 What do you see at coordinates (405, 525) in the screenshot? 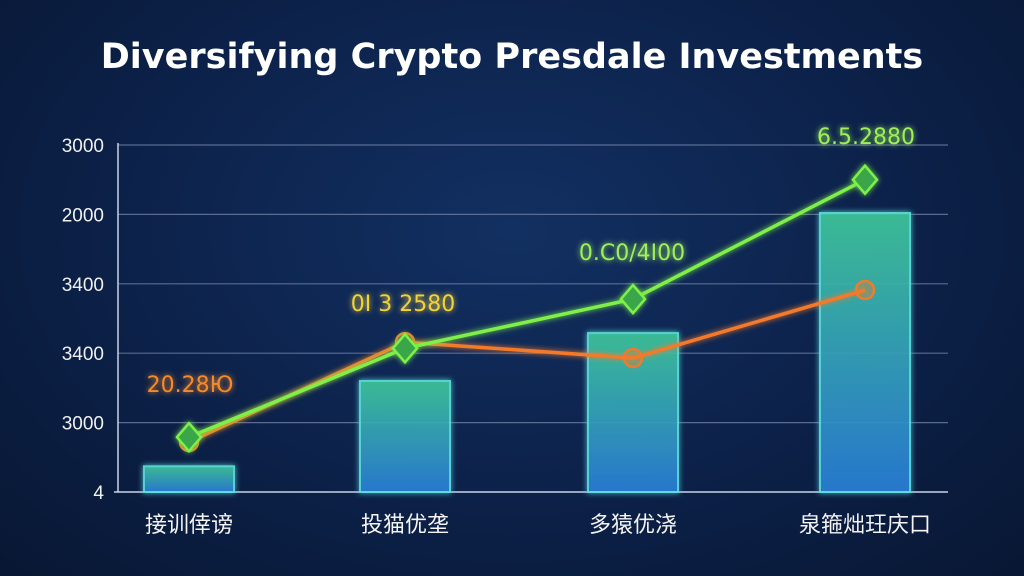
I see `x-tick-label: 投猫优垄` at bounding box center [405, 525].